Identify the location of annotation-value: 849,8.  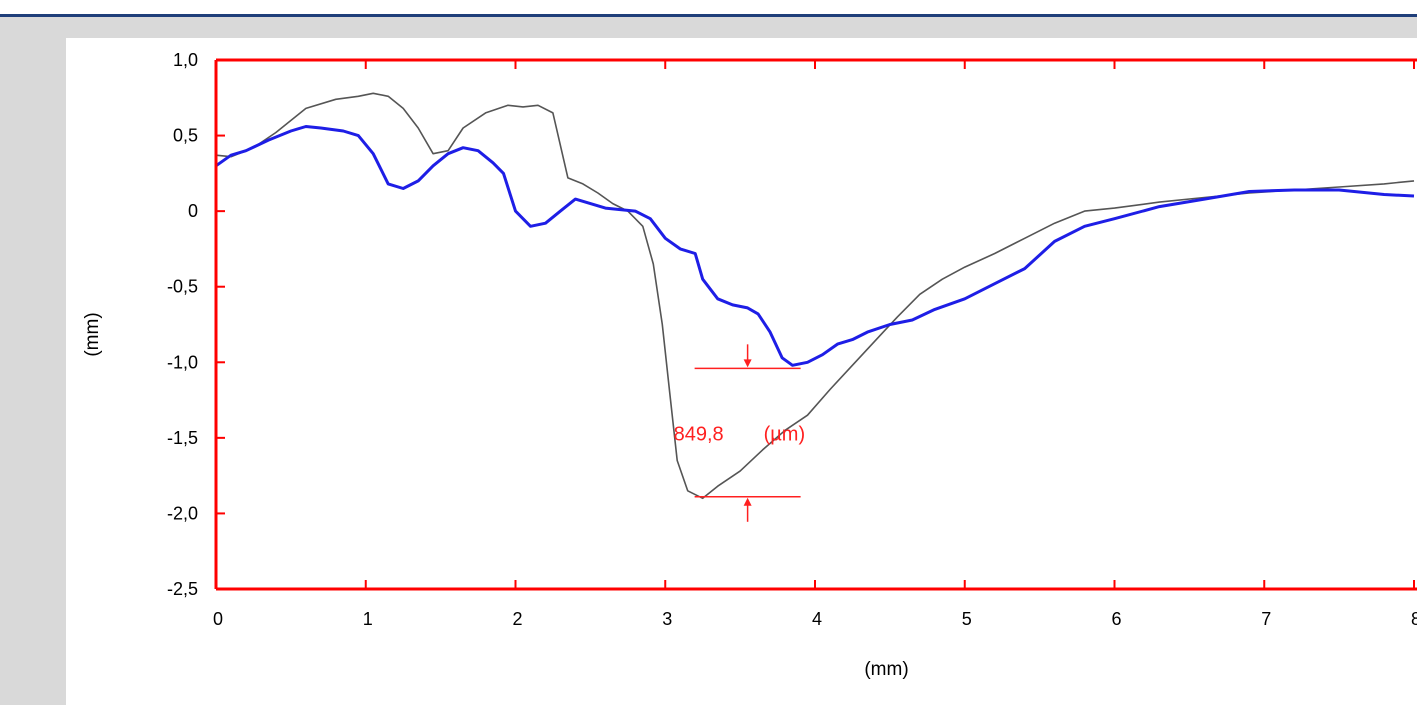
(699, 435).